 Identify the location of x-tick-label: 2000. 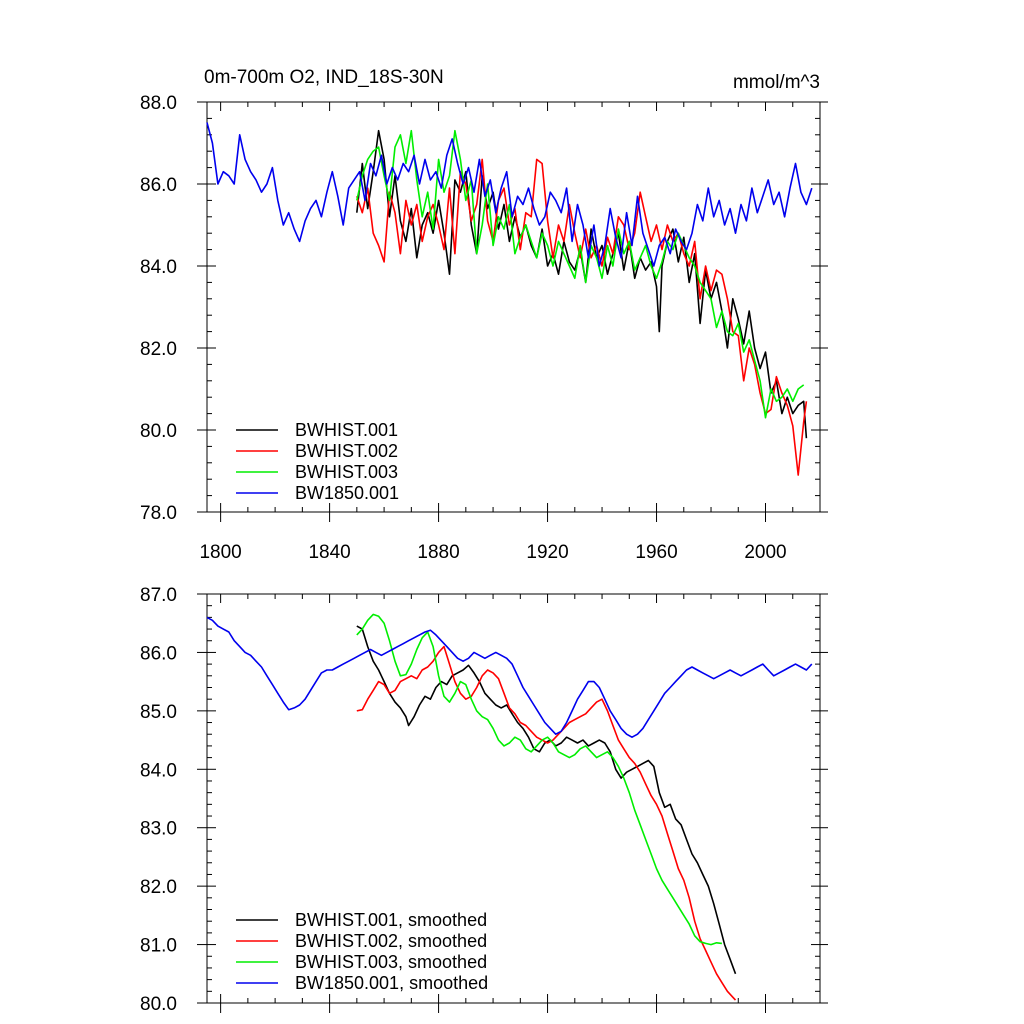
(765, 552).